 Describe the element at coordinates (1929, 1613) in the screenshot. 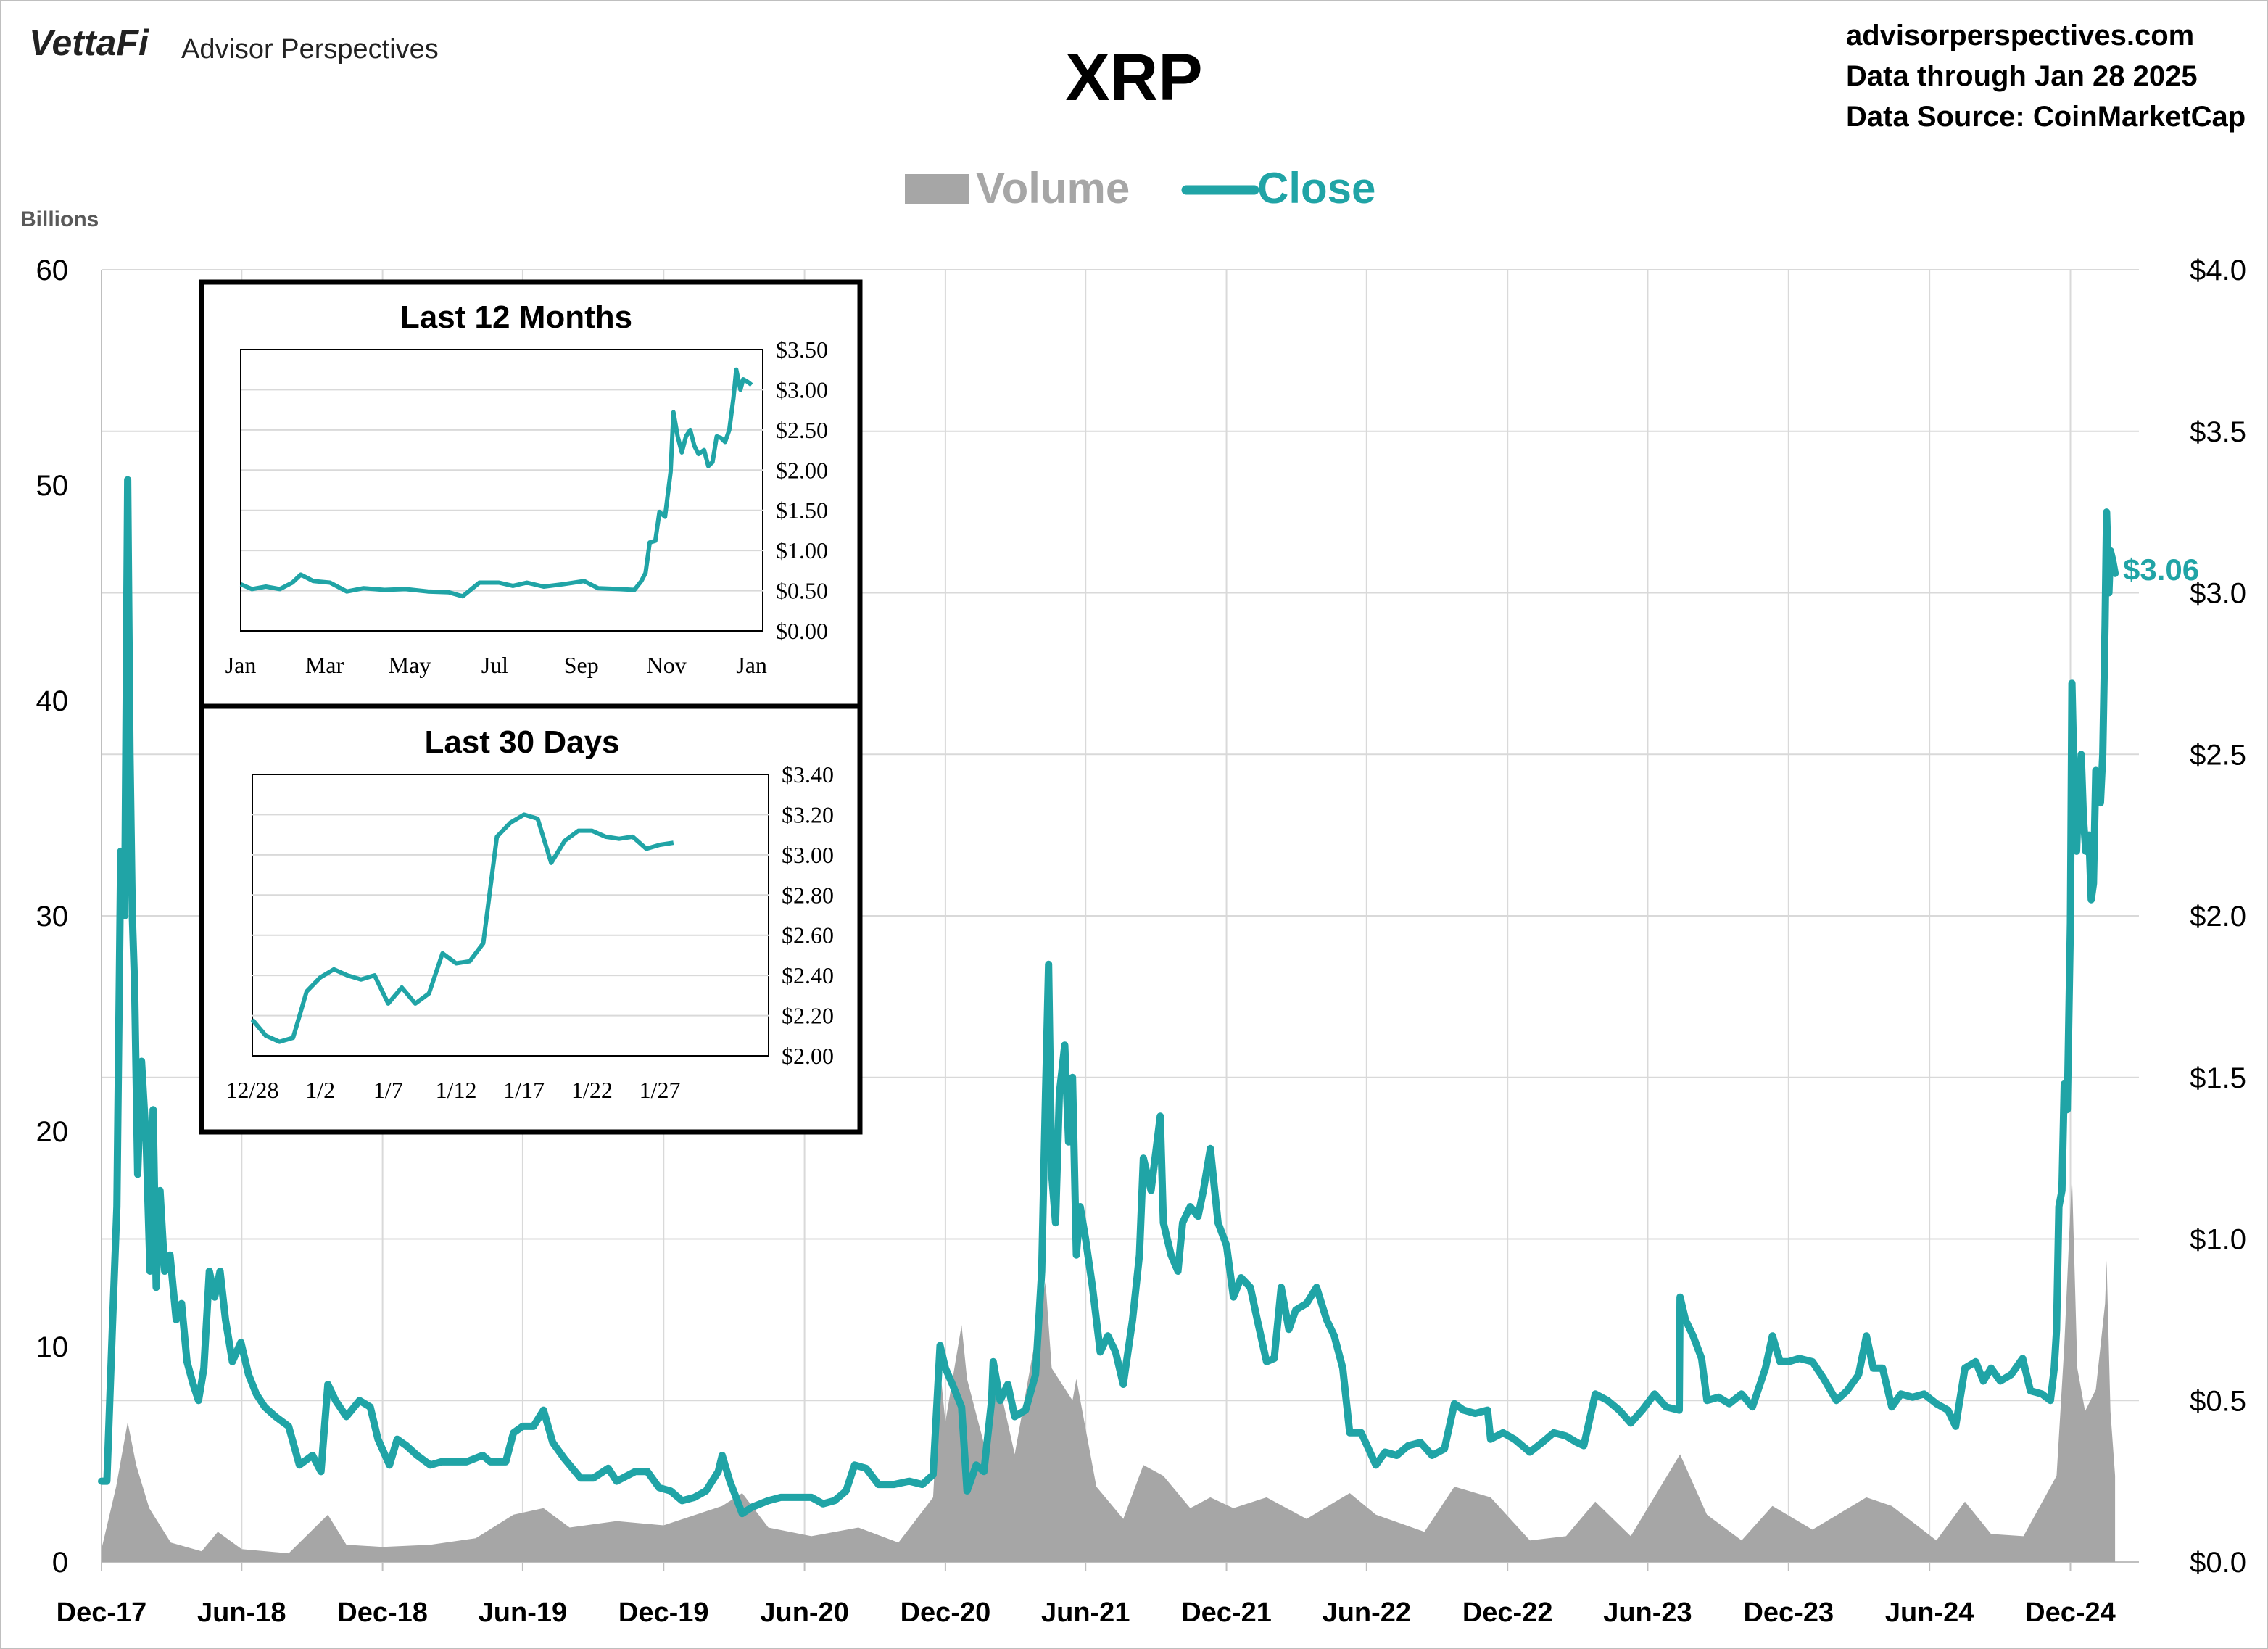

I see `x-tick-label: Jun-24` at that location.